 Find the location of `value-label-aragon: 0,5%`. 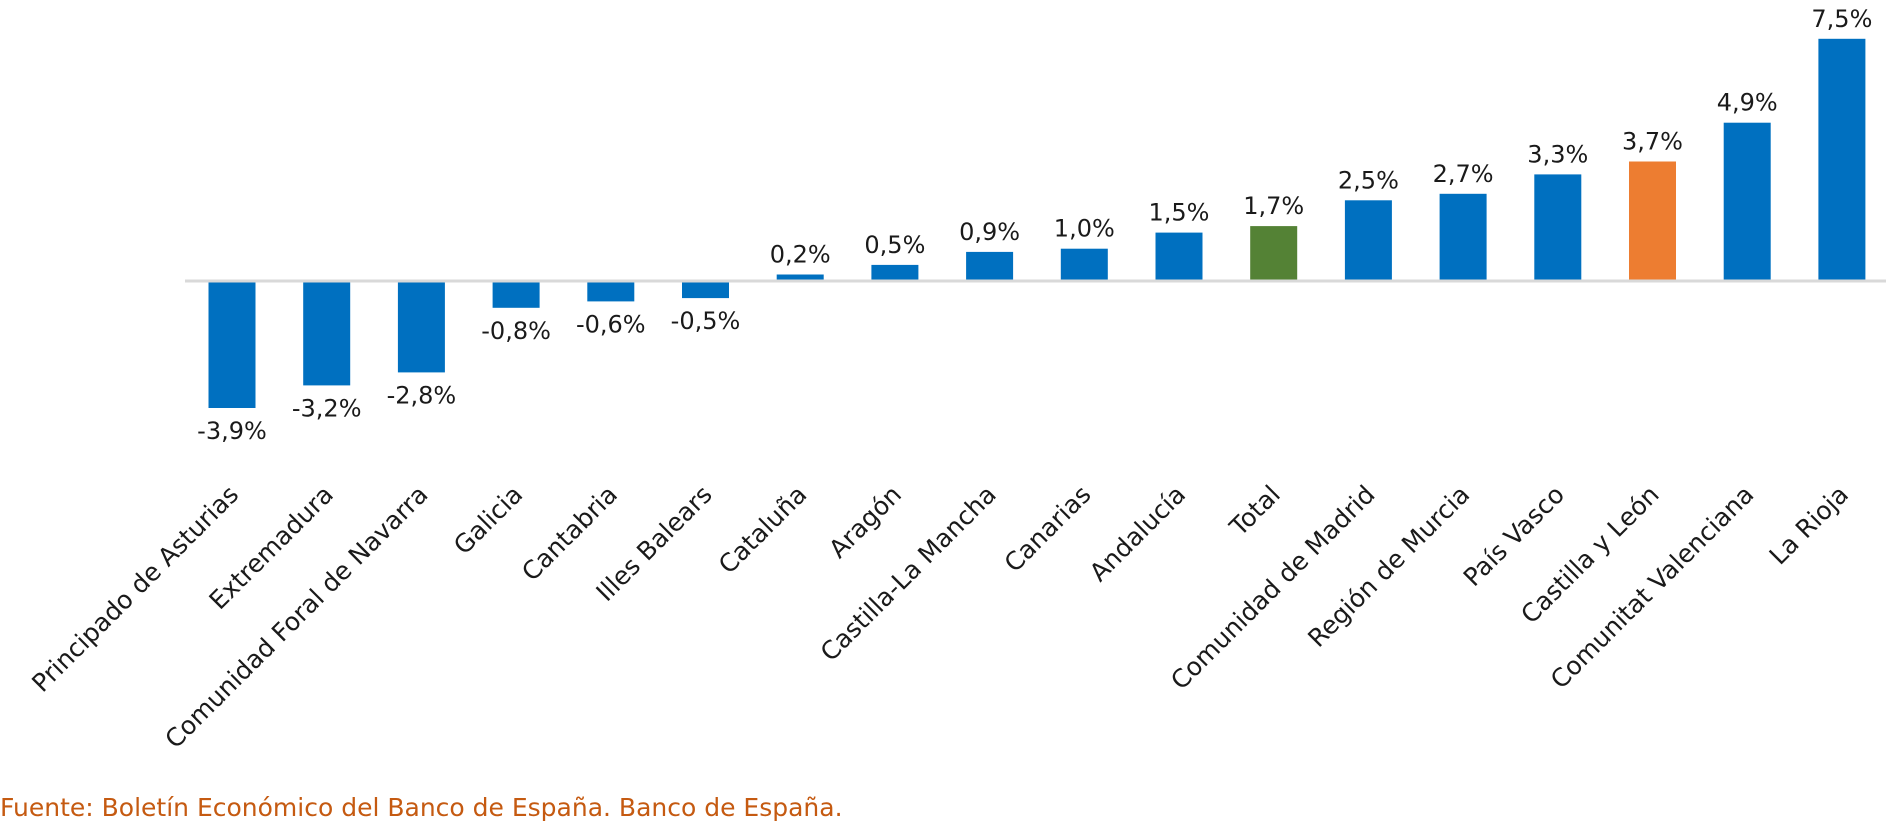

value-label-aragon: 0,5% is located at coordinates (894, 245).